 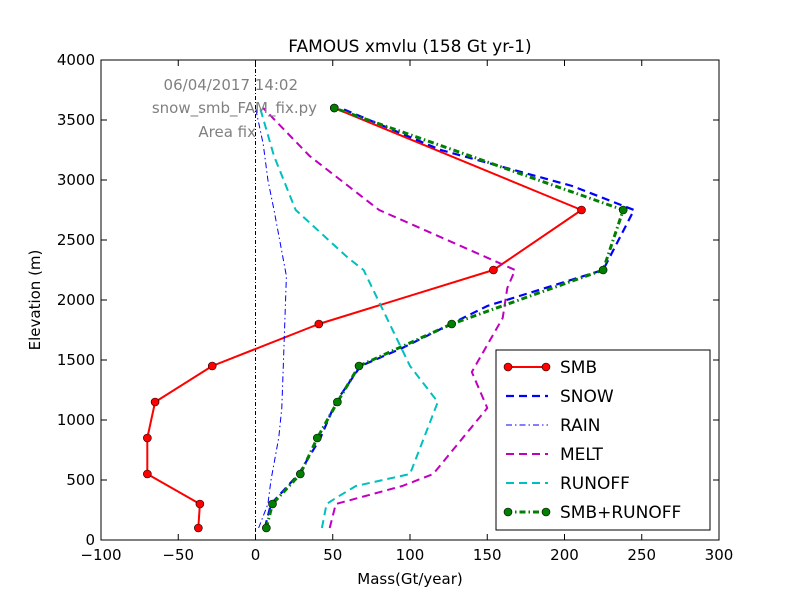 I want to click on x-tick-label: 300, so click(x=719, y=555).